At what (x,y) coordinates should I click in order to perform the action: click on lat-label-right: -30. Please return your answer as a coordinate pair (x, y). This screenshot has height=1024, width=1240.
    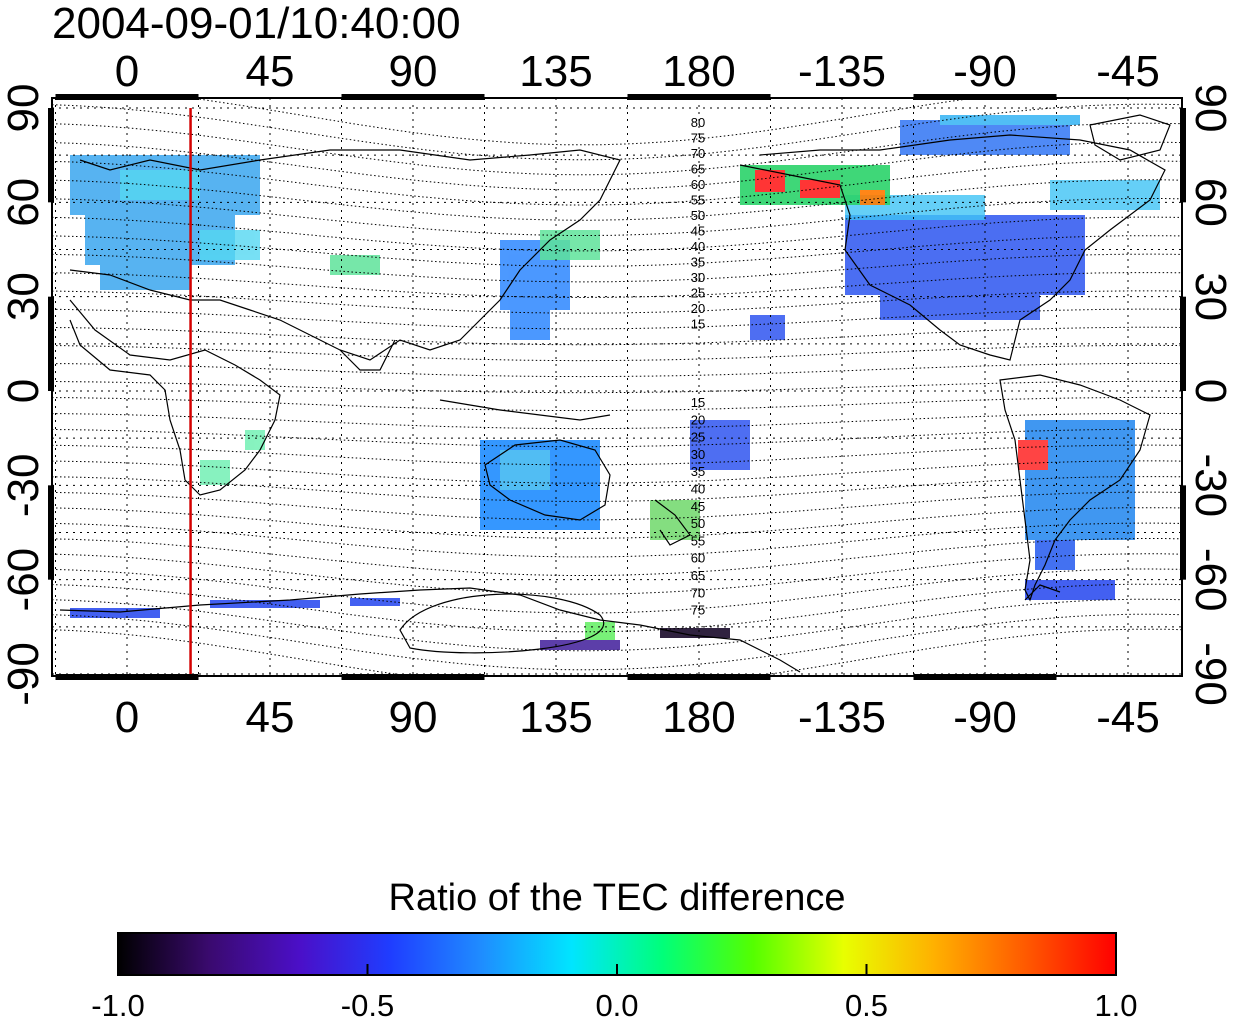
    Looking at the image, I should click on (1210, 486).